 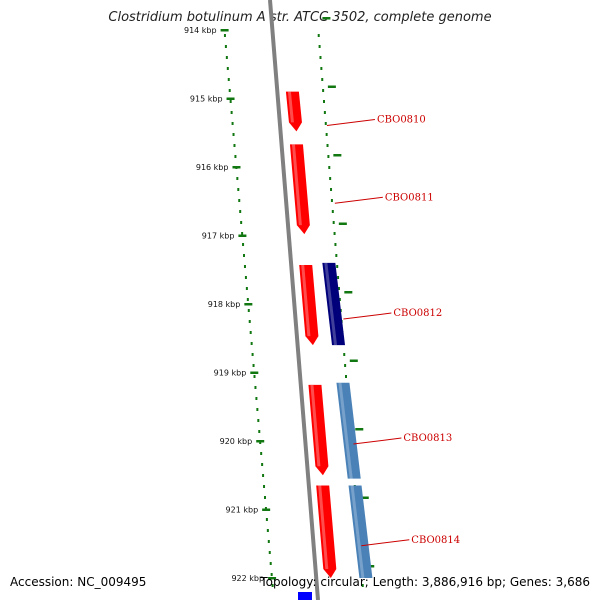 I want to click on kbp-label: 921 kbp, so click(x=242, y=510).